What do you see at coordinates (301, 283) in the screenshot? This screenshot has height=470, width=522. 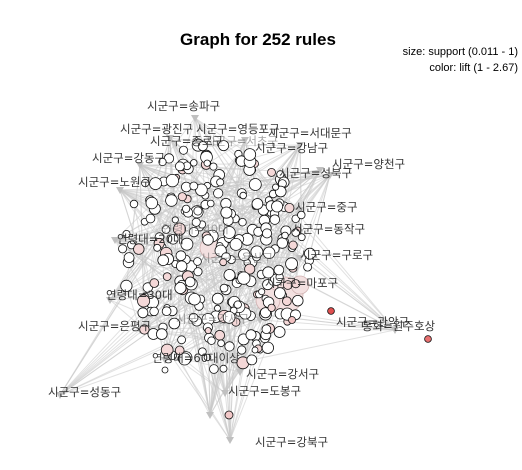 I see `label-mapo: 시군구=마포구` at bounding box center [301, 283].